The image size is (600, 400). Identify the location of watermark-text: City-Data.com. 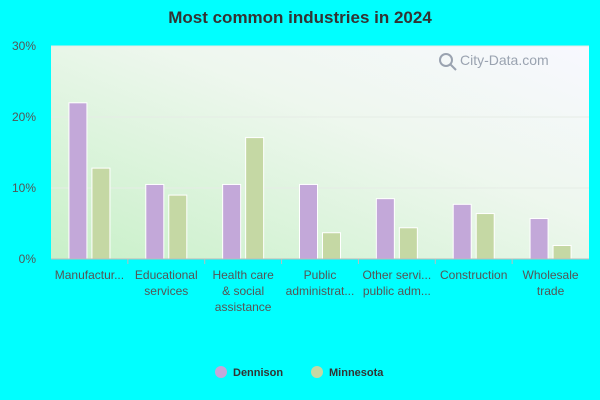
(504, 60).